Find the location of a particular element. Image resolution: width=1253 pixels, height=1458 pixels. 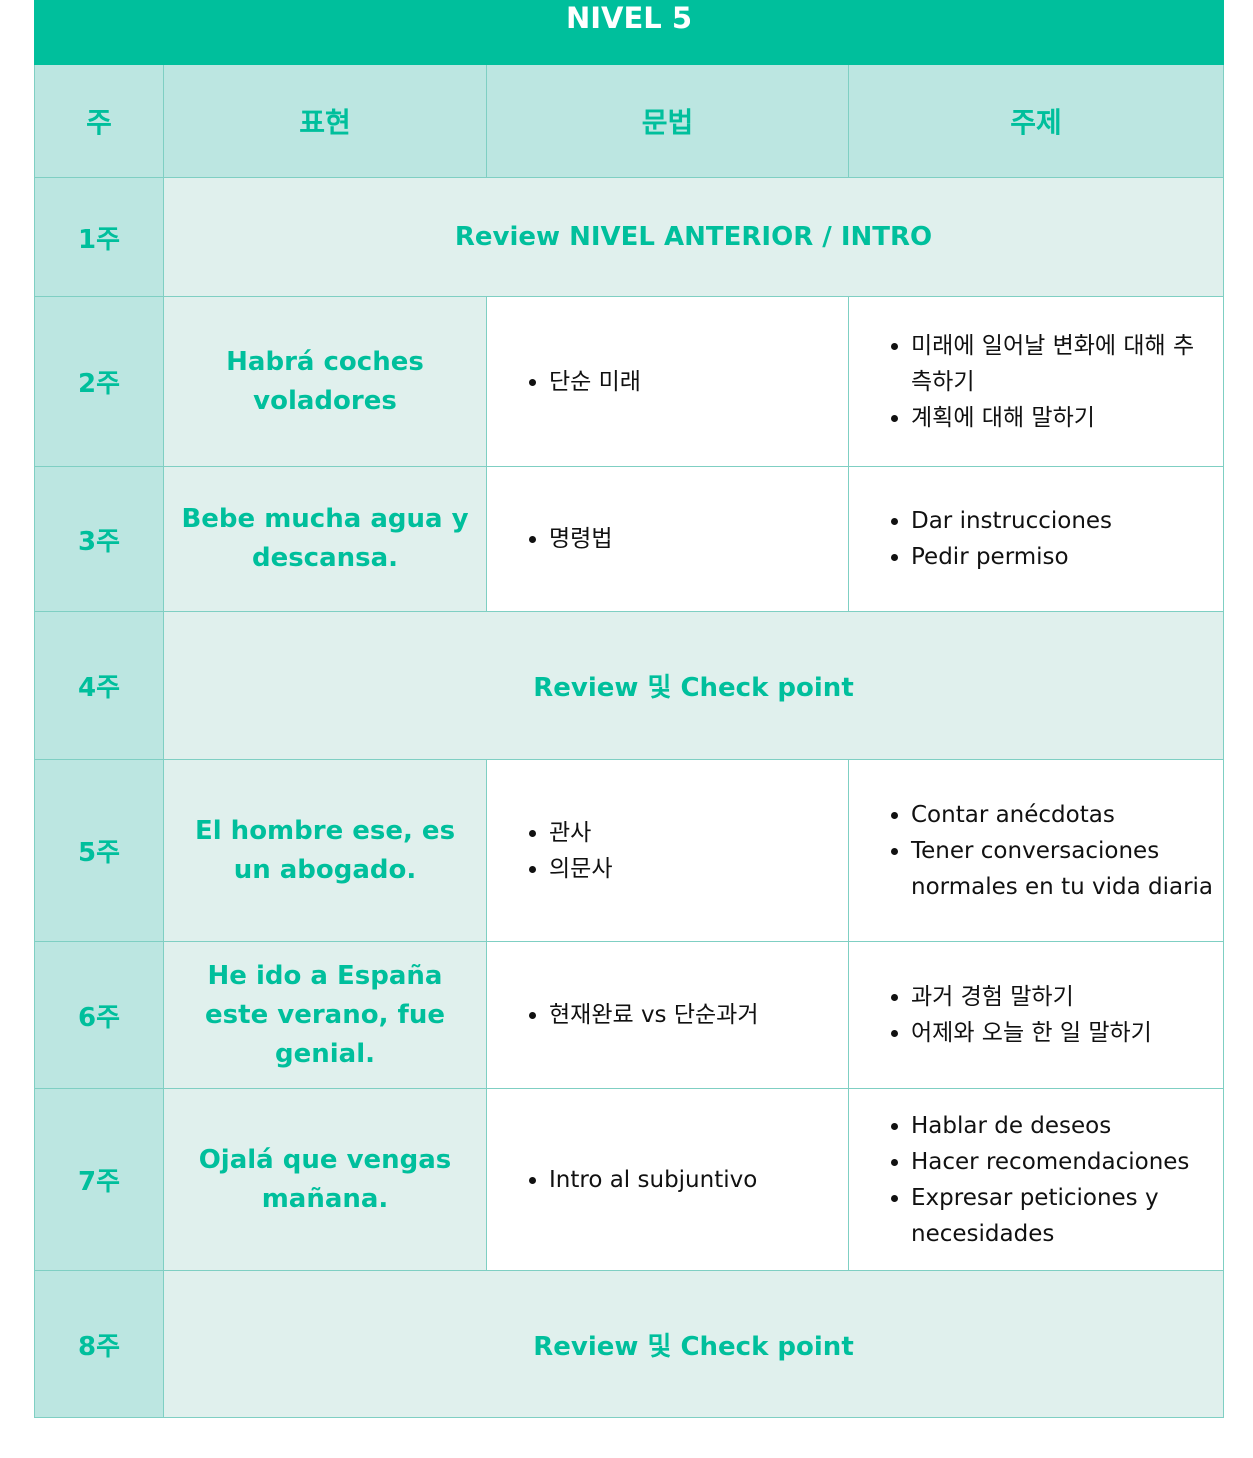

header-grammar: 문법 is located at coordinates (667, 121).